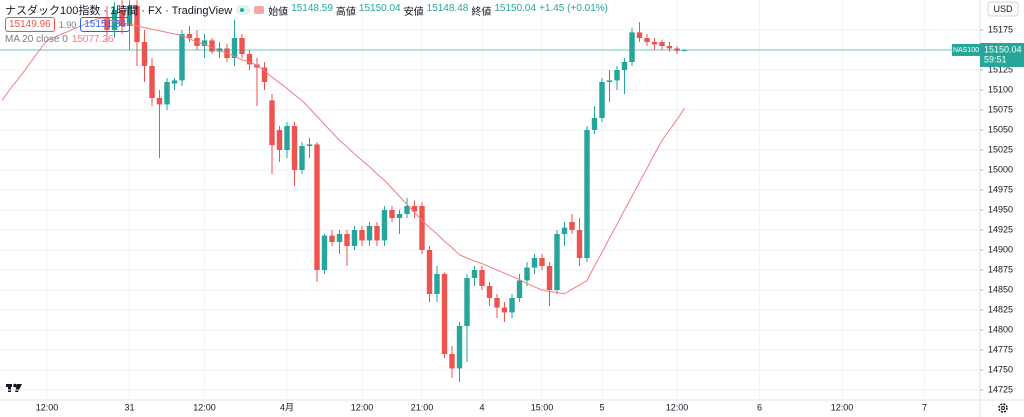  I want to click on x-tick-label: 6, so click(759, 407).